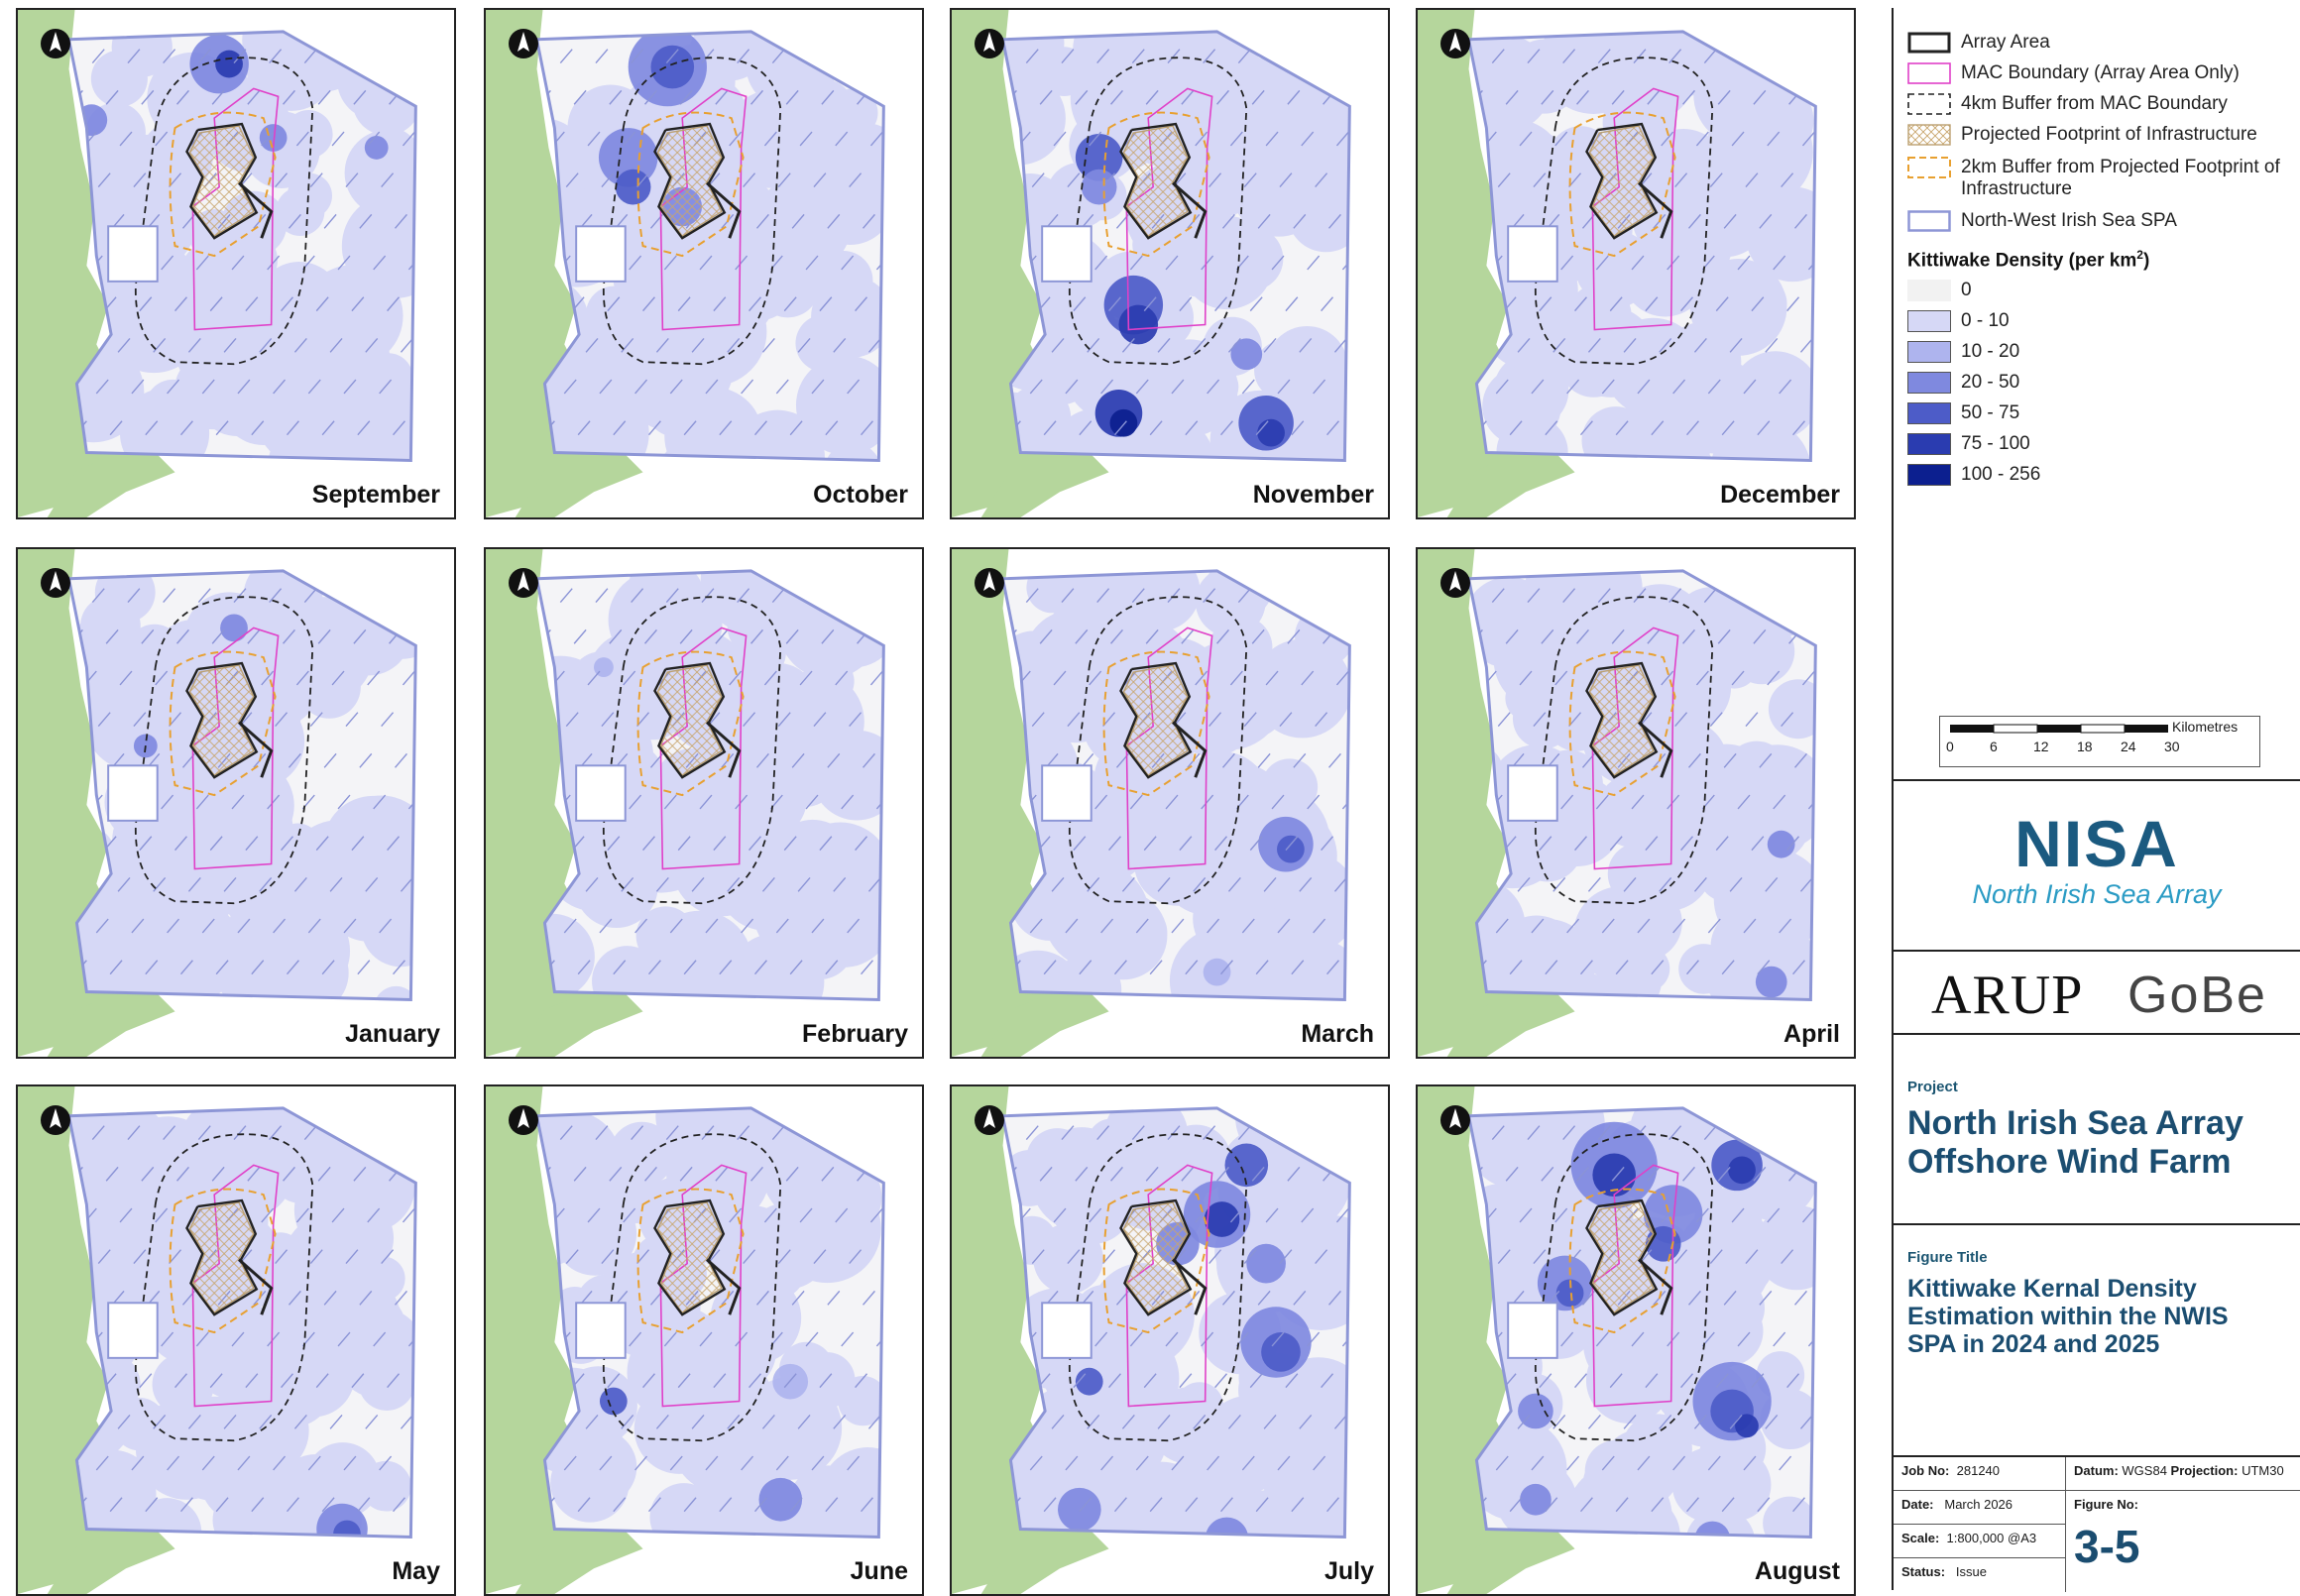 This screenshot has height=1596, width=2300. Describe the element at coordinates (2094, 104) in the screenshot. I see `legend-label: 4km Buffer from MAC Boundary` at that location.